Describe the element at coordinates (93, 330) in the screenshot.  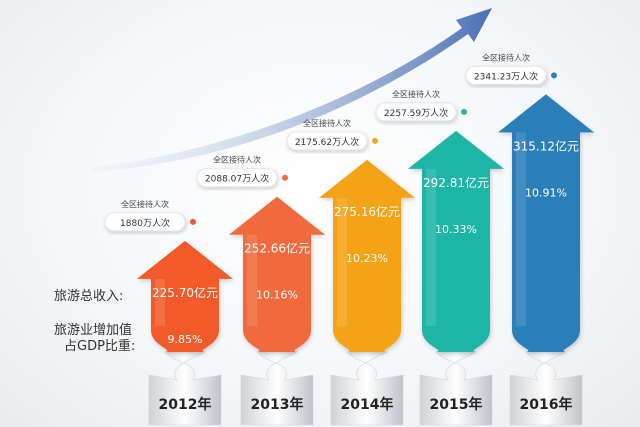
I see `gdp-row-label-line1: 旅游业增加值` at that location.